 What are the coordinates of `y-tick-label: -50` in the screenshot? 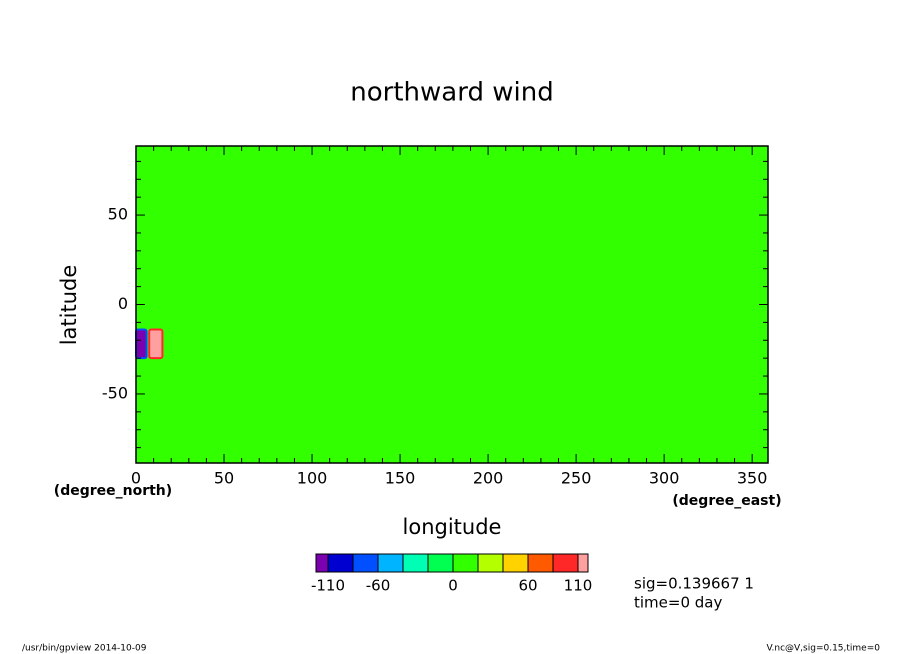 It's located at (115, 392).